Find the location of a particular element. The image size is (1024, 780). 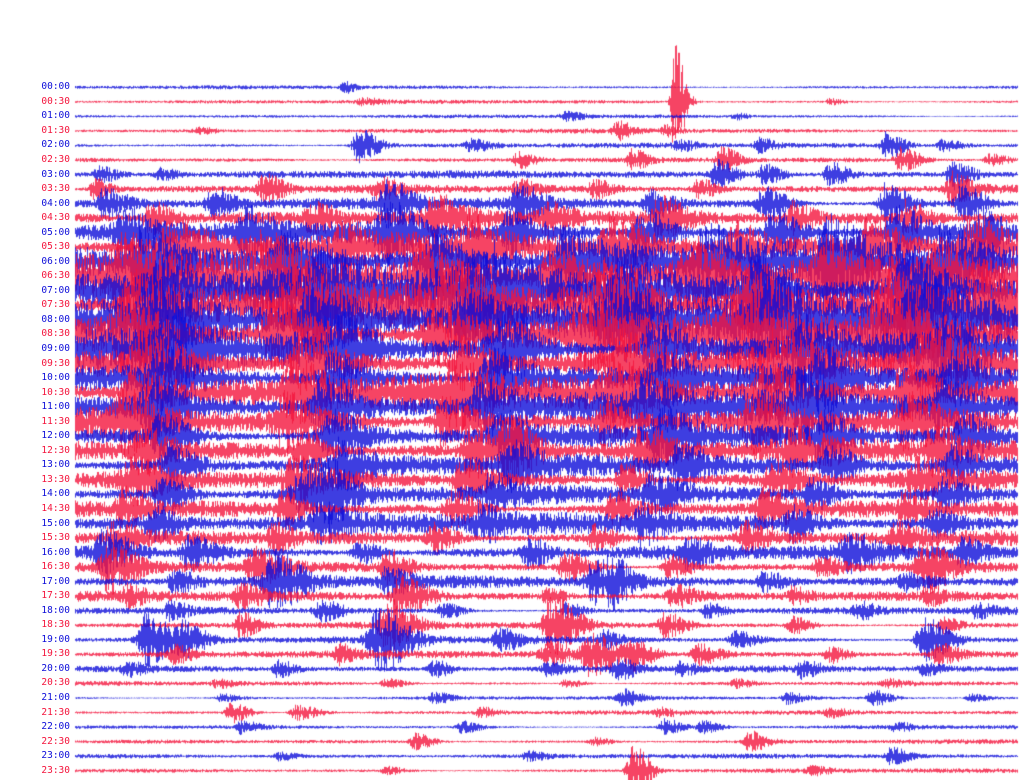

time-label-0030: 00:30 is located at coordinates (55, 101).